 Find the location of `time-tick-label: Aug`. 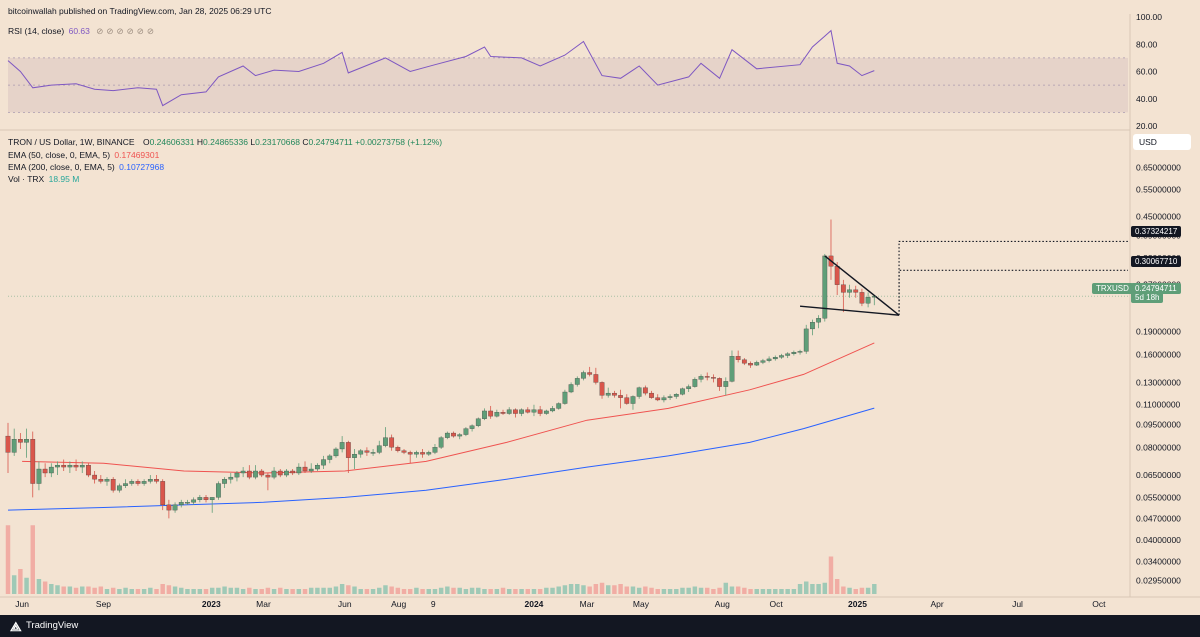

time-tick-label: Aug is located at coordinates (398, 604).